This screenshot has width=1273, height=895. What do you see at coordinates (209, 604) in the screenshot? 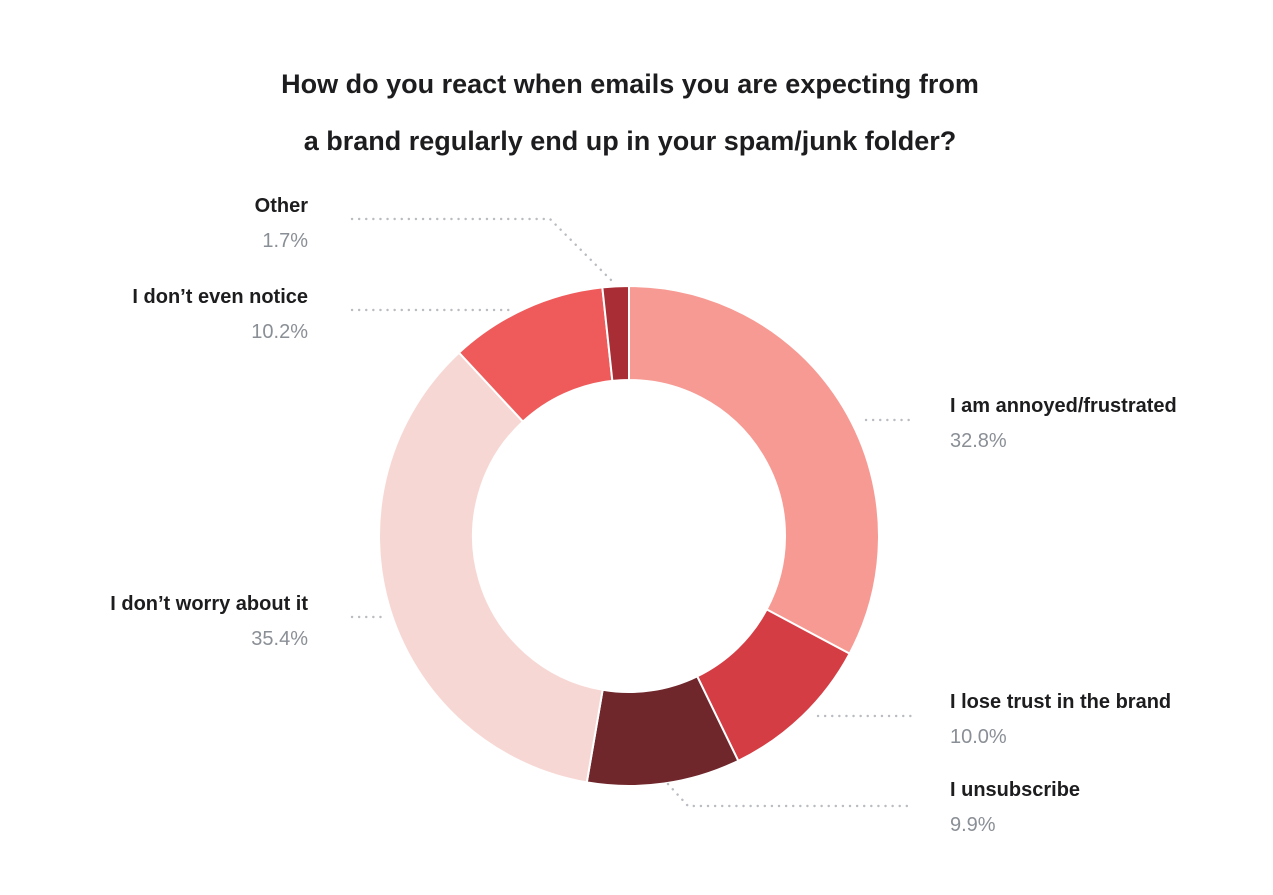
I see `label-i-don-t-worry-about-it: I don’t worry about it` at bounding box center [209, 604].